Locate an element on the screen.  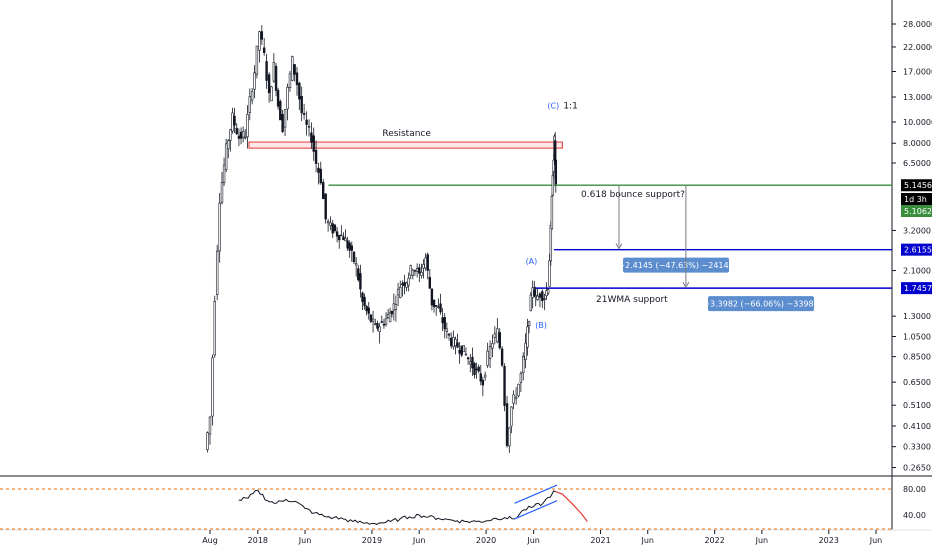
resistance-zone is located at coordinates (405, 145).